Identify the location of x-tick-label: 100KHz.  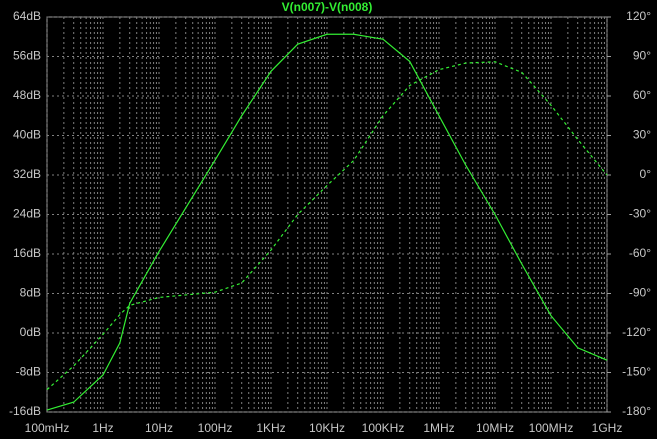
(383, 428).